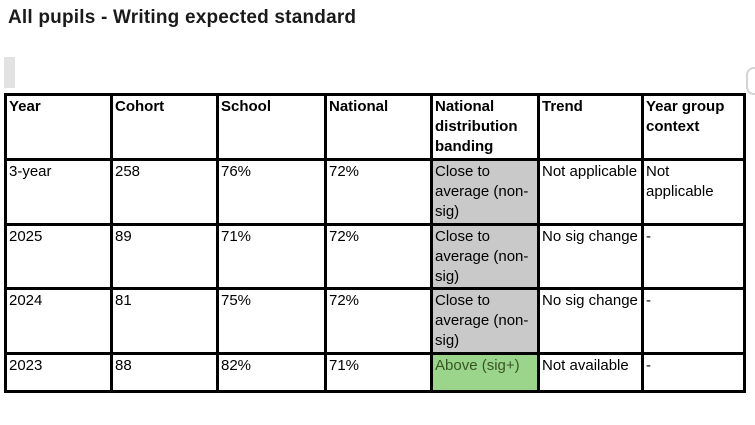 This screenshot has height=425, width=755. I want to click on scroll-handle, so click(9, 72).